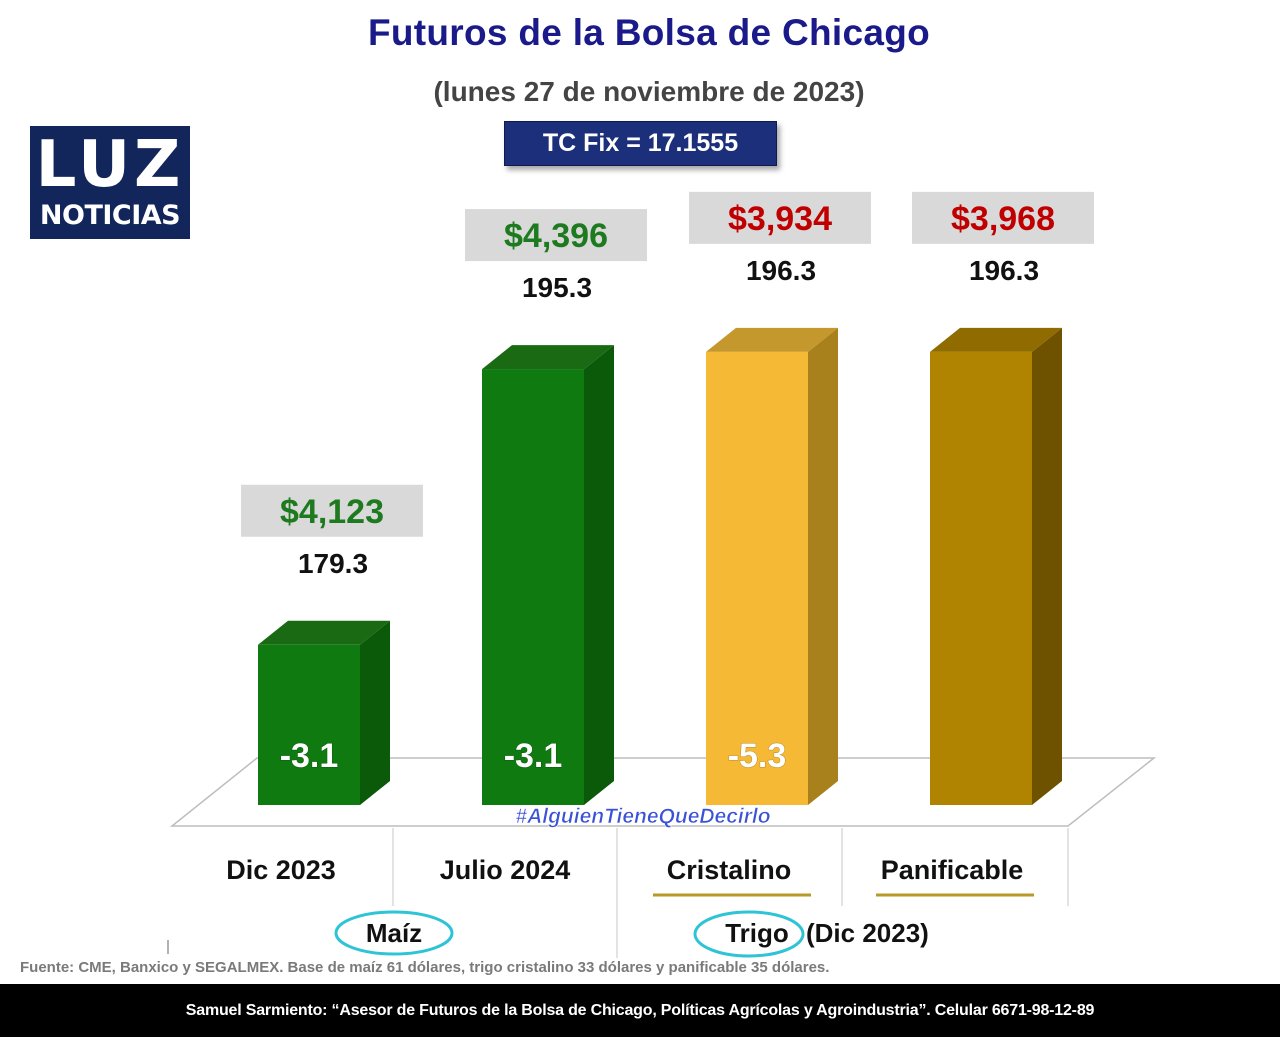  What do you see at coordinates (642, 816) in the screenshot?
I see `watermark-hashtag: #AlguienTieneQueDecirlo` at bounding box center [642, 816].